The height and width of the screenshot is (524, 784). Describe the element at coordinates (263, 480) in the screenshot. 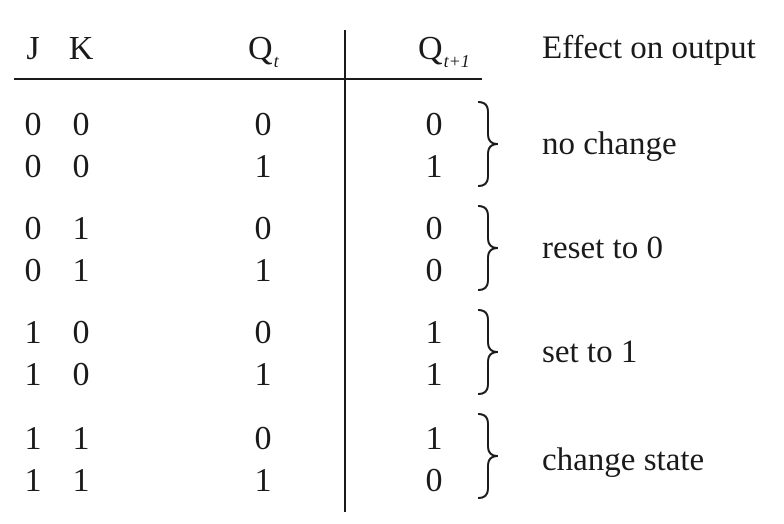

I see `row-8-q-t: 1` at that location.